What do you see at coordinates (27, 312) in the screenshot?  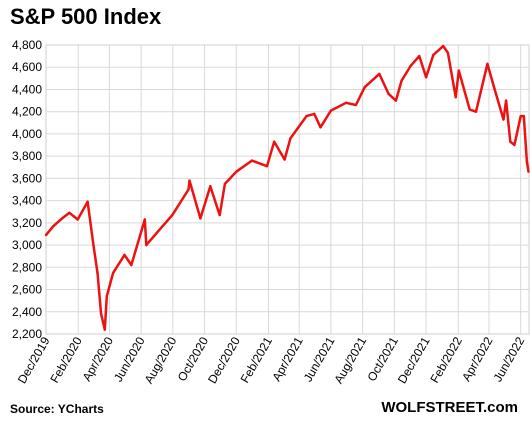 I see `y-tick-label: 2,400` at bounding box center [27, 312].